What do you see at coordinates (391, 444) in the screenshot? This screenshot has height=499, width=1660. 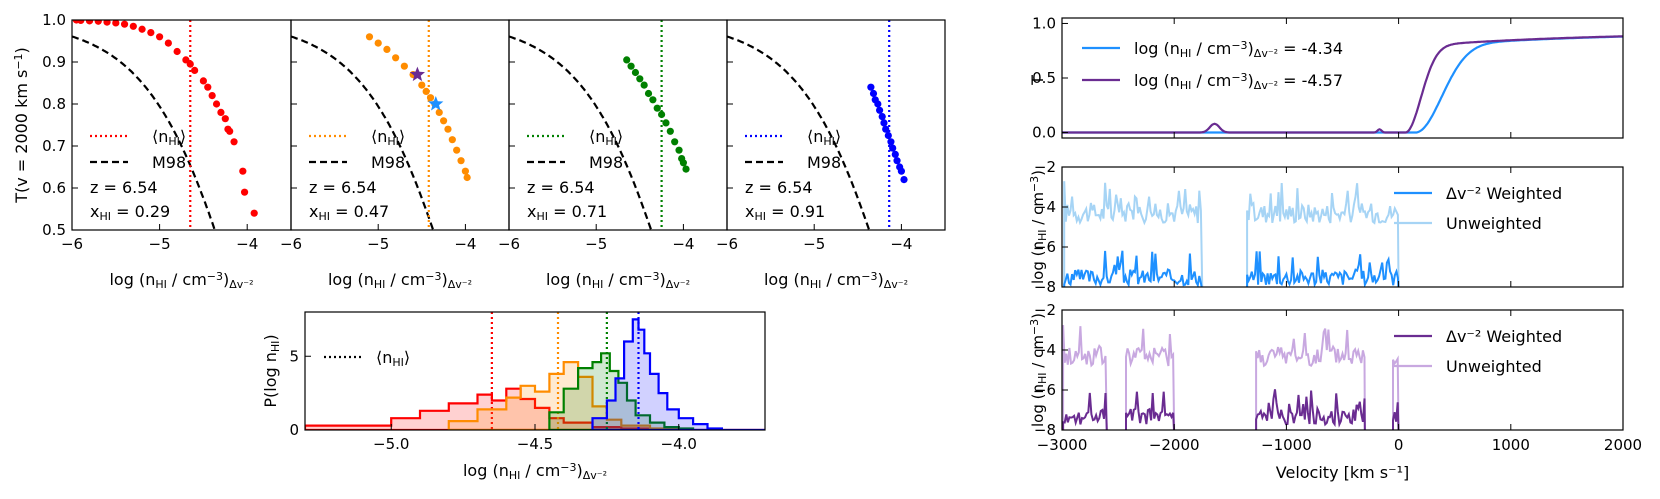 I see `x-tick-label: −5.0` at bounding box center [391, 444].